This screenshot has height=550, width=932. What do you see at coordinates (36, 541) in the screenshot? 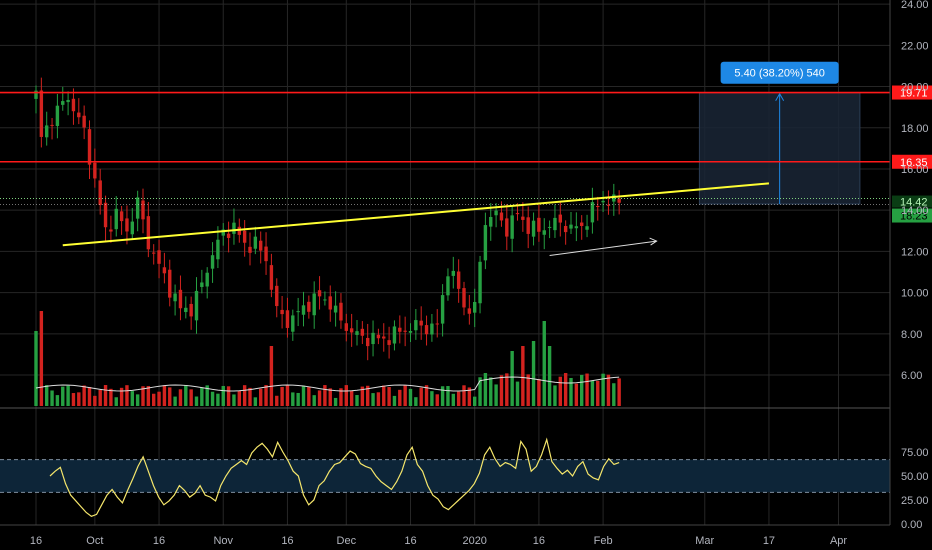
I see `time-axis-tick: 16` at bounding box center [36, 541].